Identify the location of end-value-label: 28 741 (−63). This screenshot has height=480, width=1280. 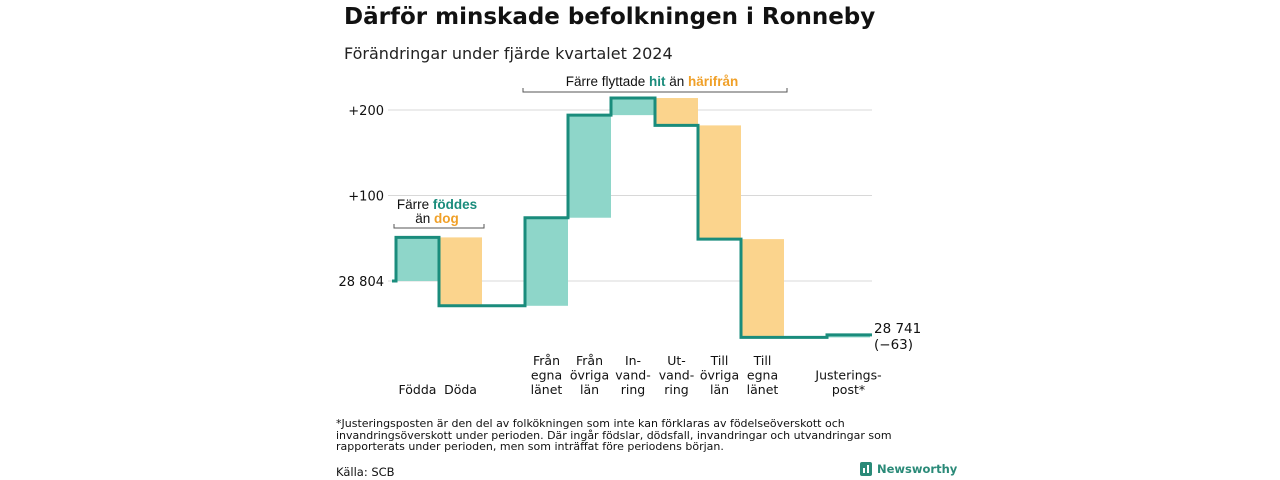
(897, 337).